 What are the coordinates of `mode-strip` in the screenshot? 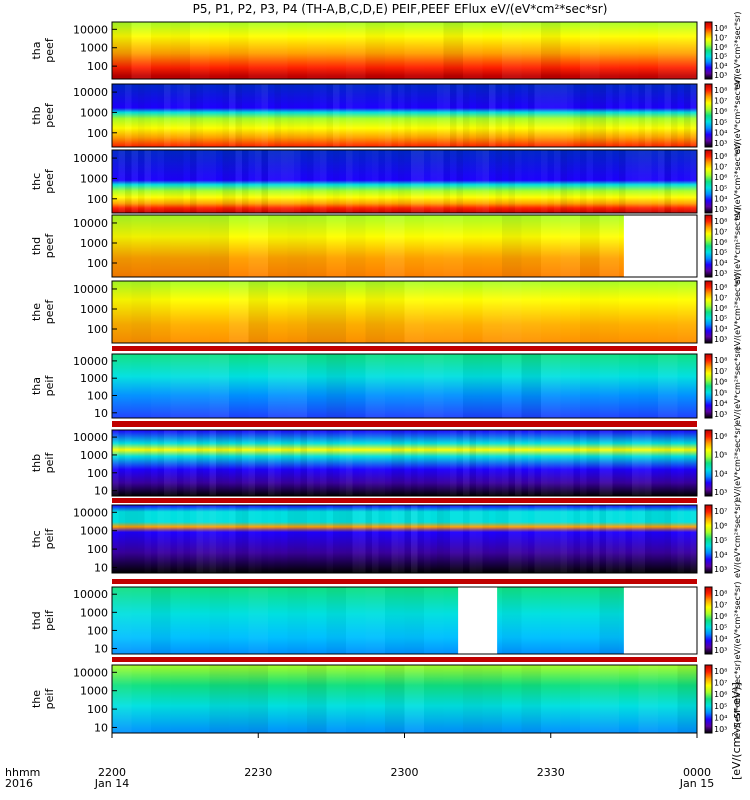 It's located at (404, 348).